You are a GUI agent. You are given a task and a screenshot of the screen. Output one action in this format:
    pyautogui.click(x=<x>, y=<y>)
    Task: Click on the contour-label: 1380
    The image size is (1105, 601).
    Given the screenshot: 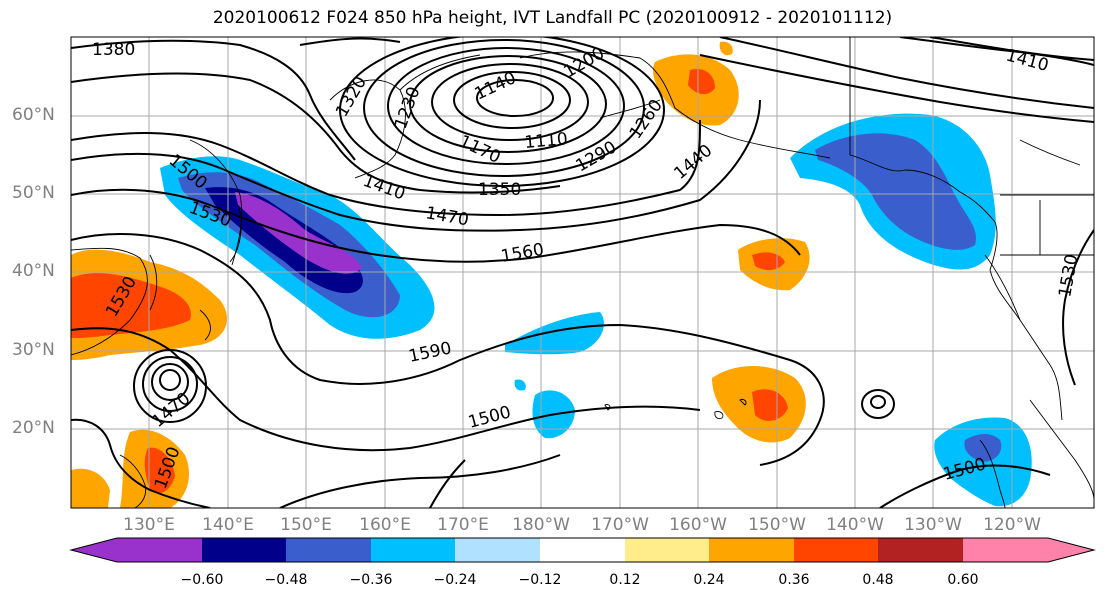 What is the action you would take?
    pyautogui.click(x=113, y=50)
    